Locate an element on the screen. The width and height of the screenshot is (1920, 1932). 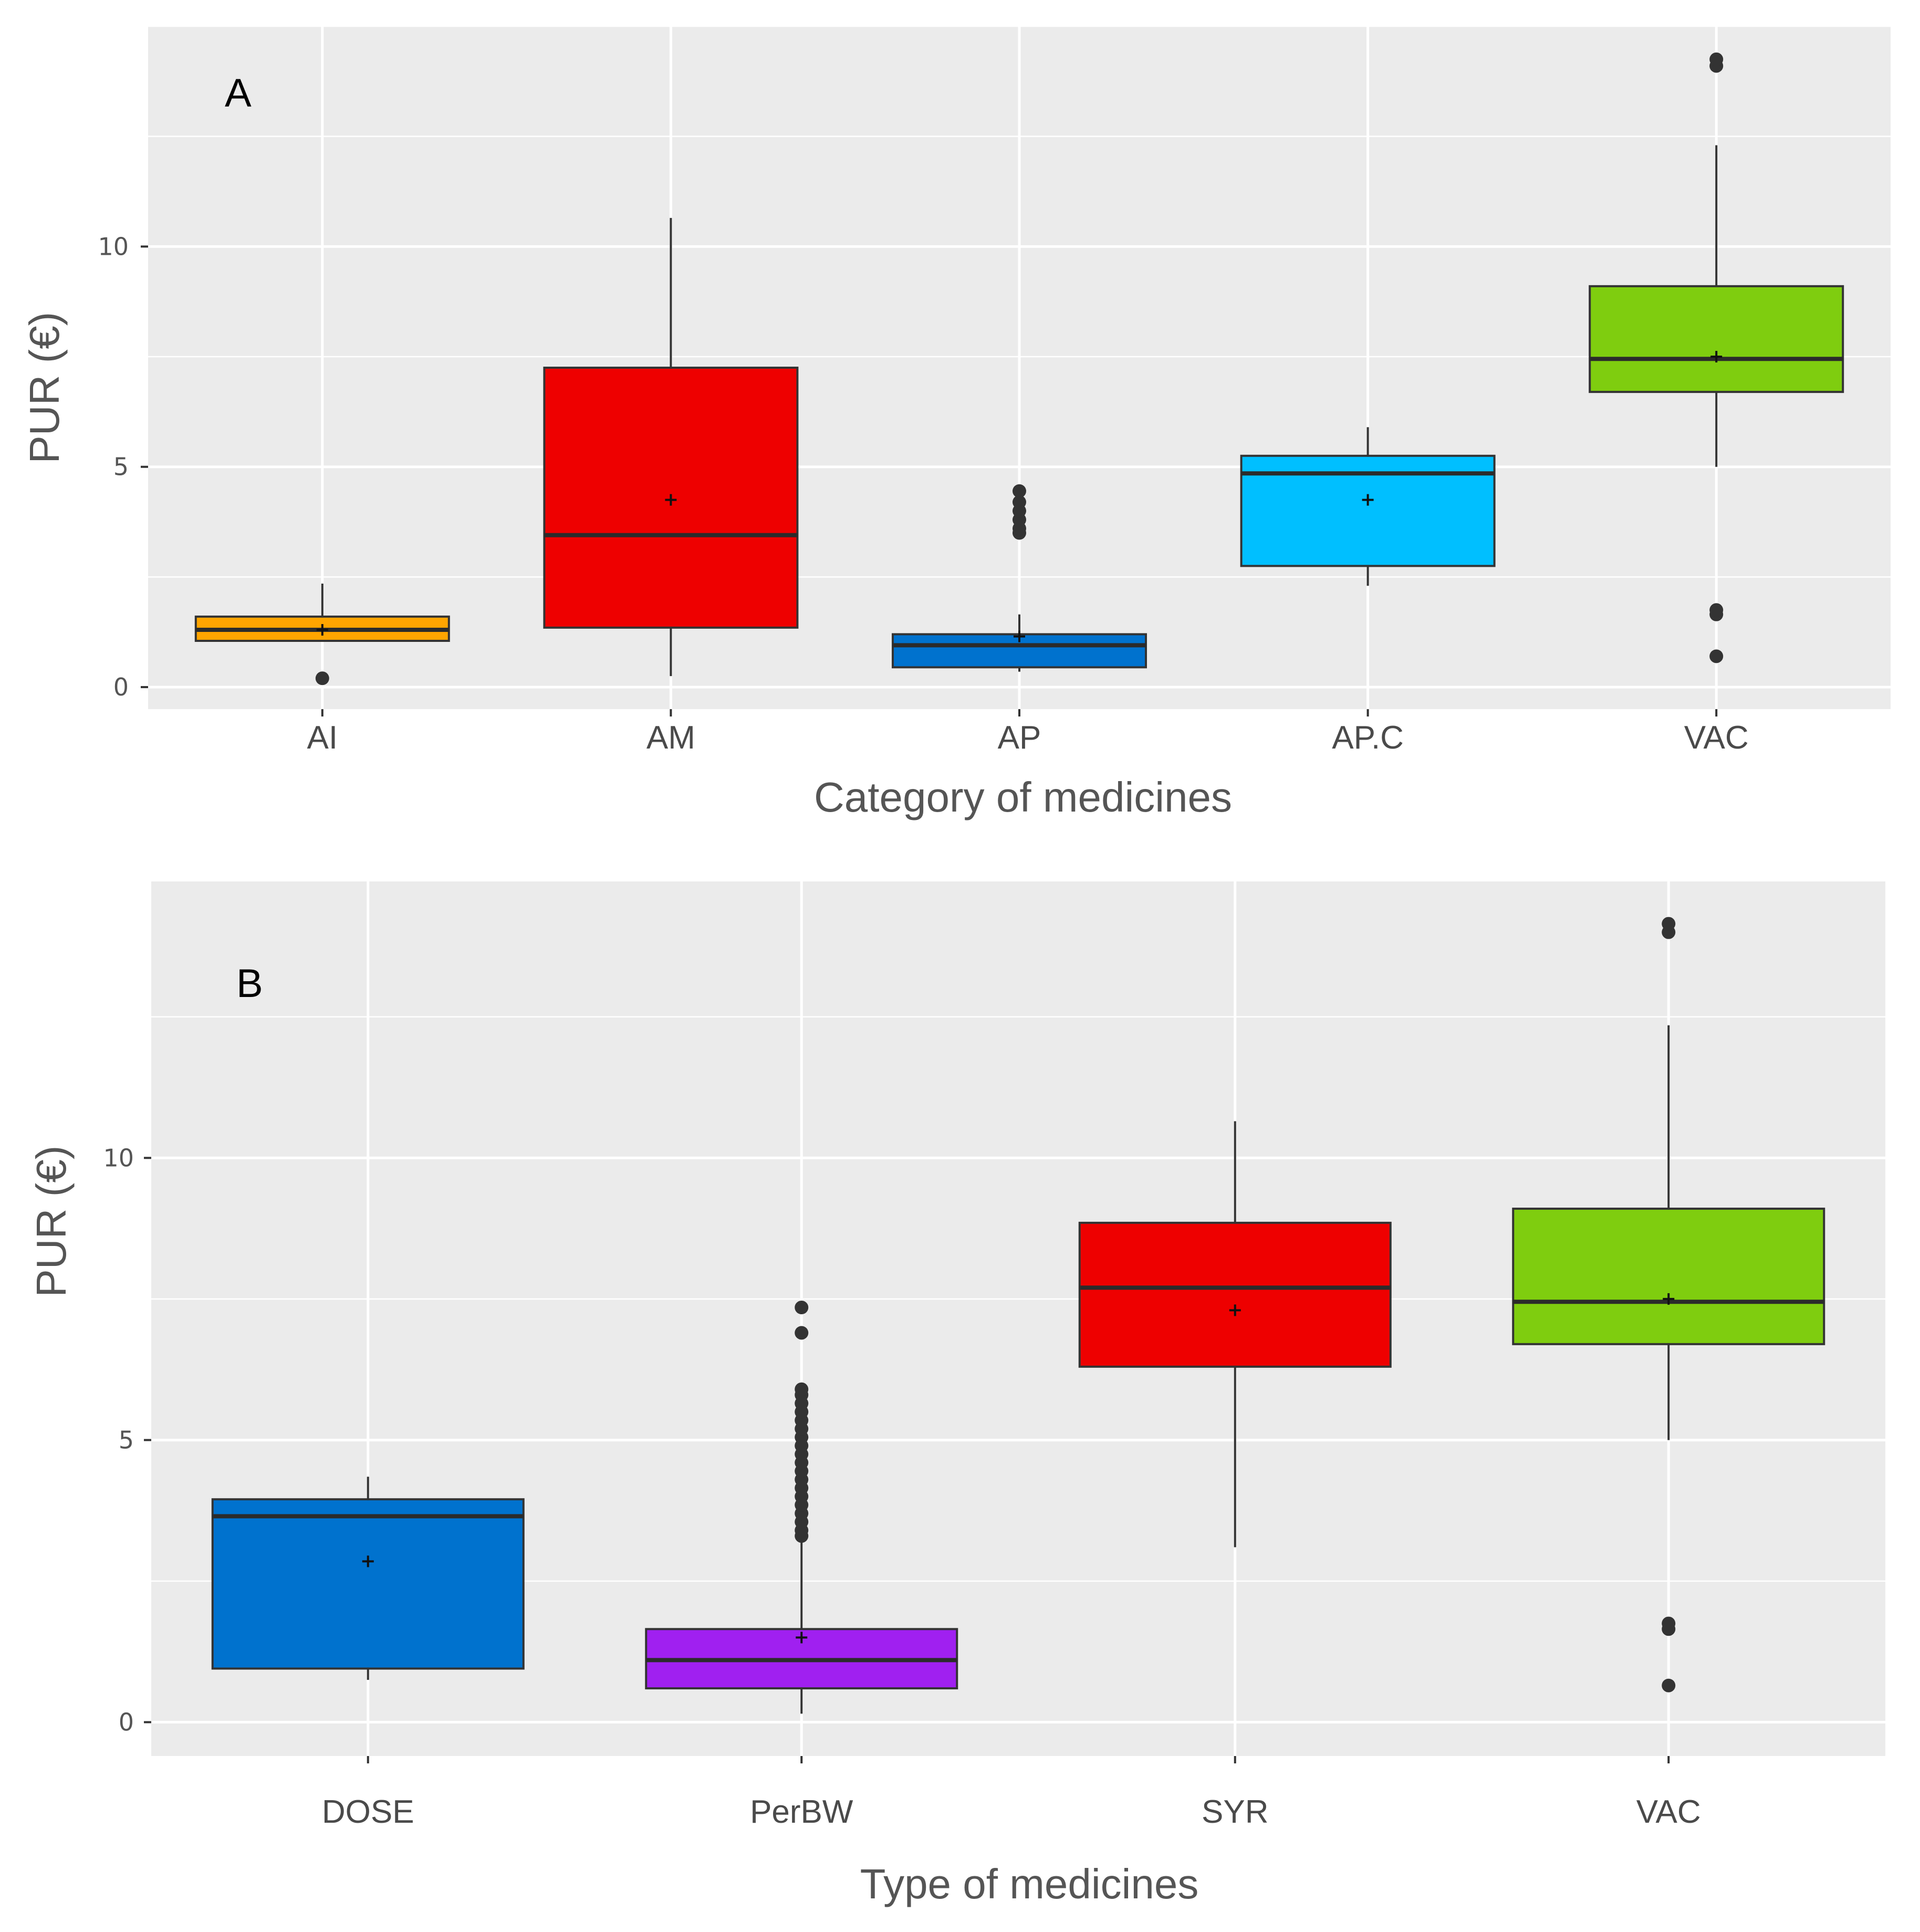
box-perbw is located at coordinates (801, 1507).